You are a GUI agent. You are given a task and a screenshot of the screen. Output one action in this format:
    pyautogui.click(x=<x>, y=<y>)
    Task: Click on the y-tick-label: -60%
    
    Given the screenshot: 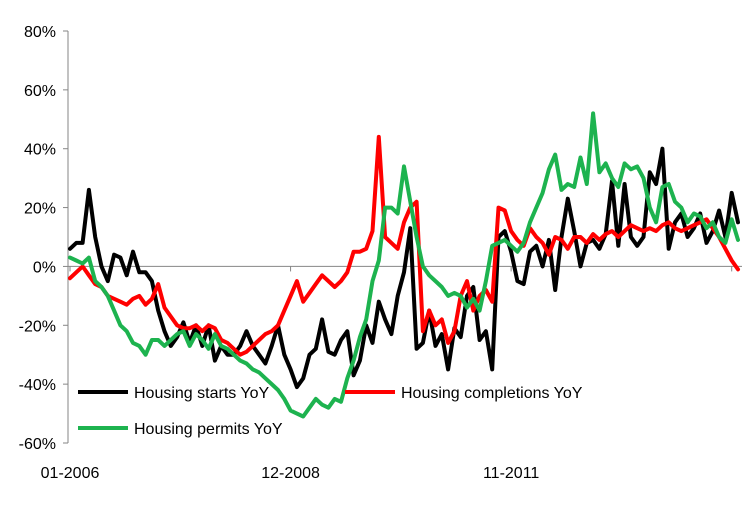 What is the action you would take?
    pyautogui.click(x=37, y=444)
    